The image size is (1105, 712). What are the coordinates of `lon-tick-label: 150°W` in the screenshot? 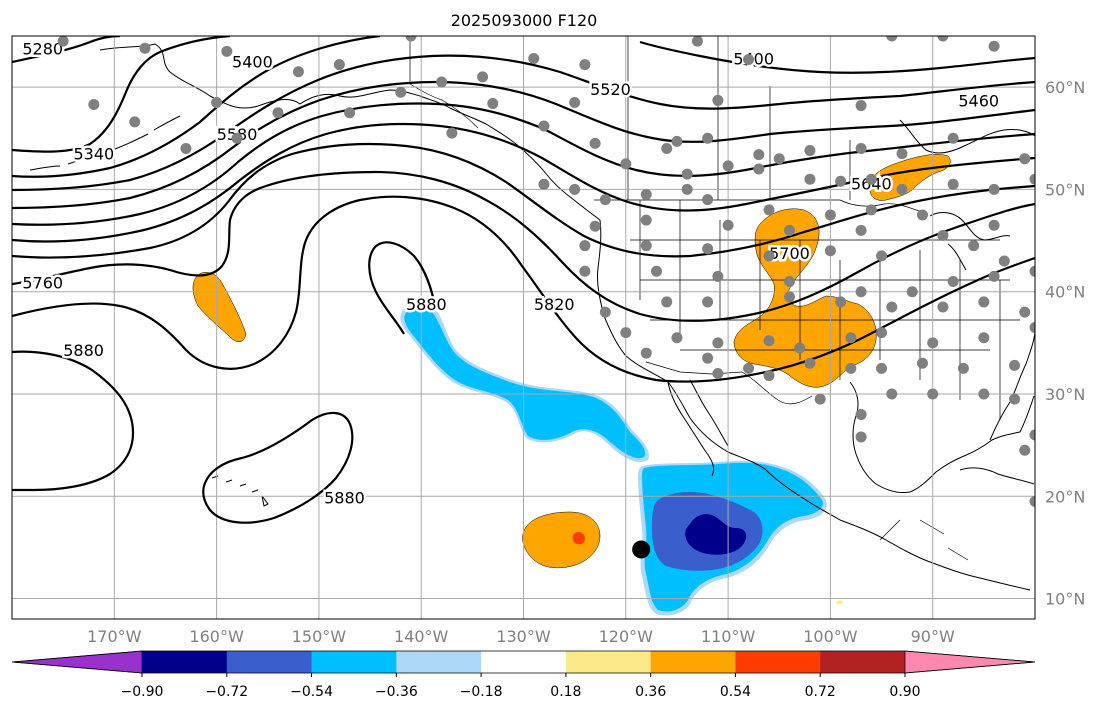 It's located at (319, 636).